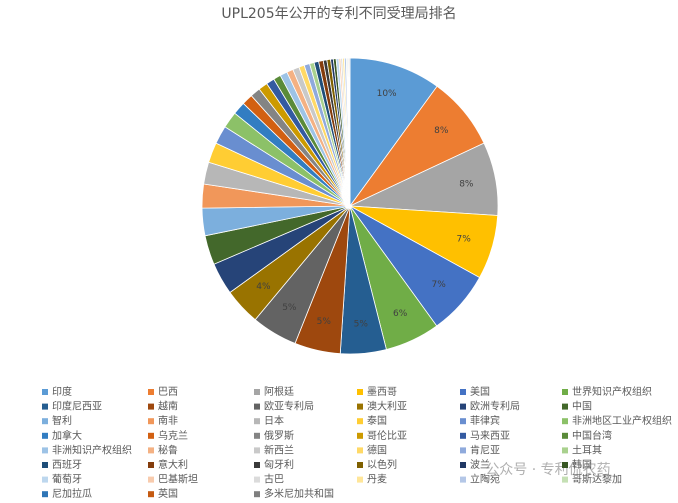  Describe the element at coordinates (279, 391) in the screenshot. I see `legend-label: 阿根廷` at that location.